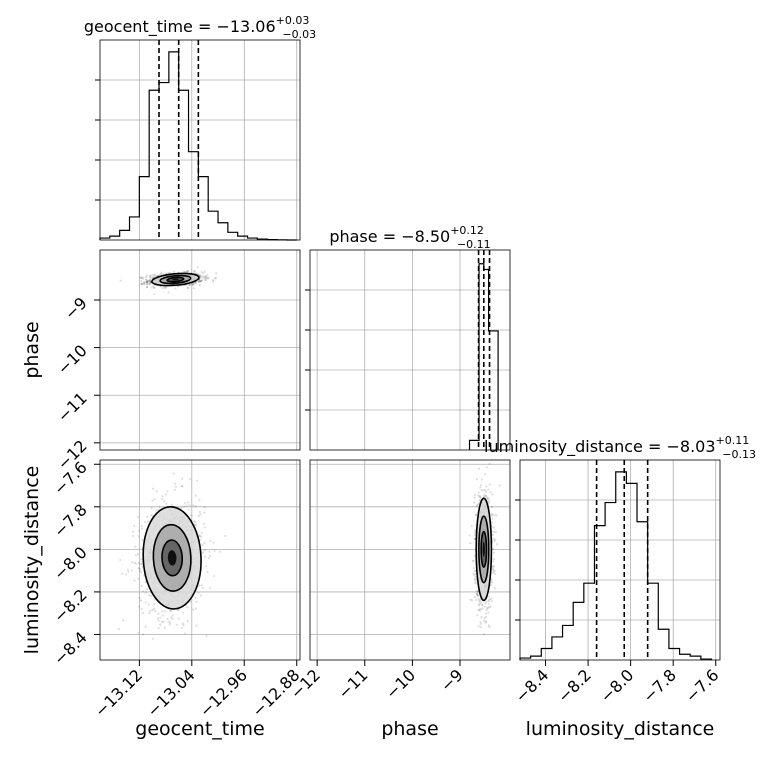 The width and height of the screenshot is (760, 764). I want to click on title-geocent-time-plus: +0.03, so click(293, 20).